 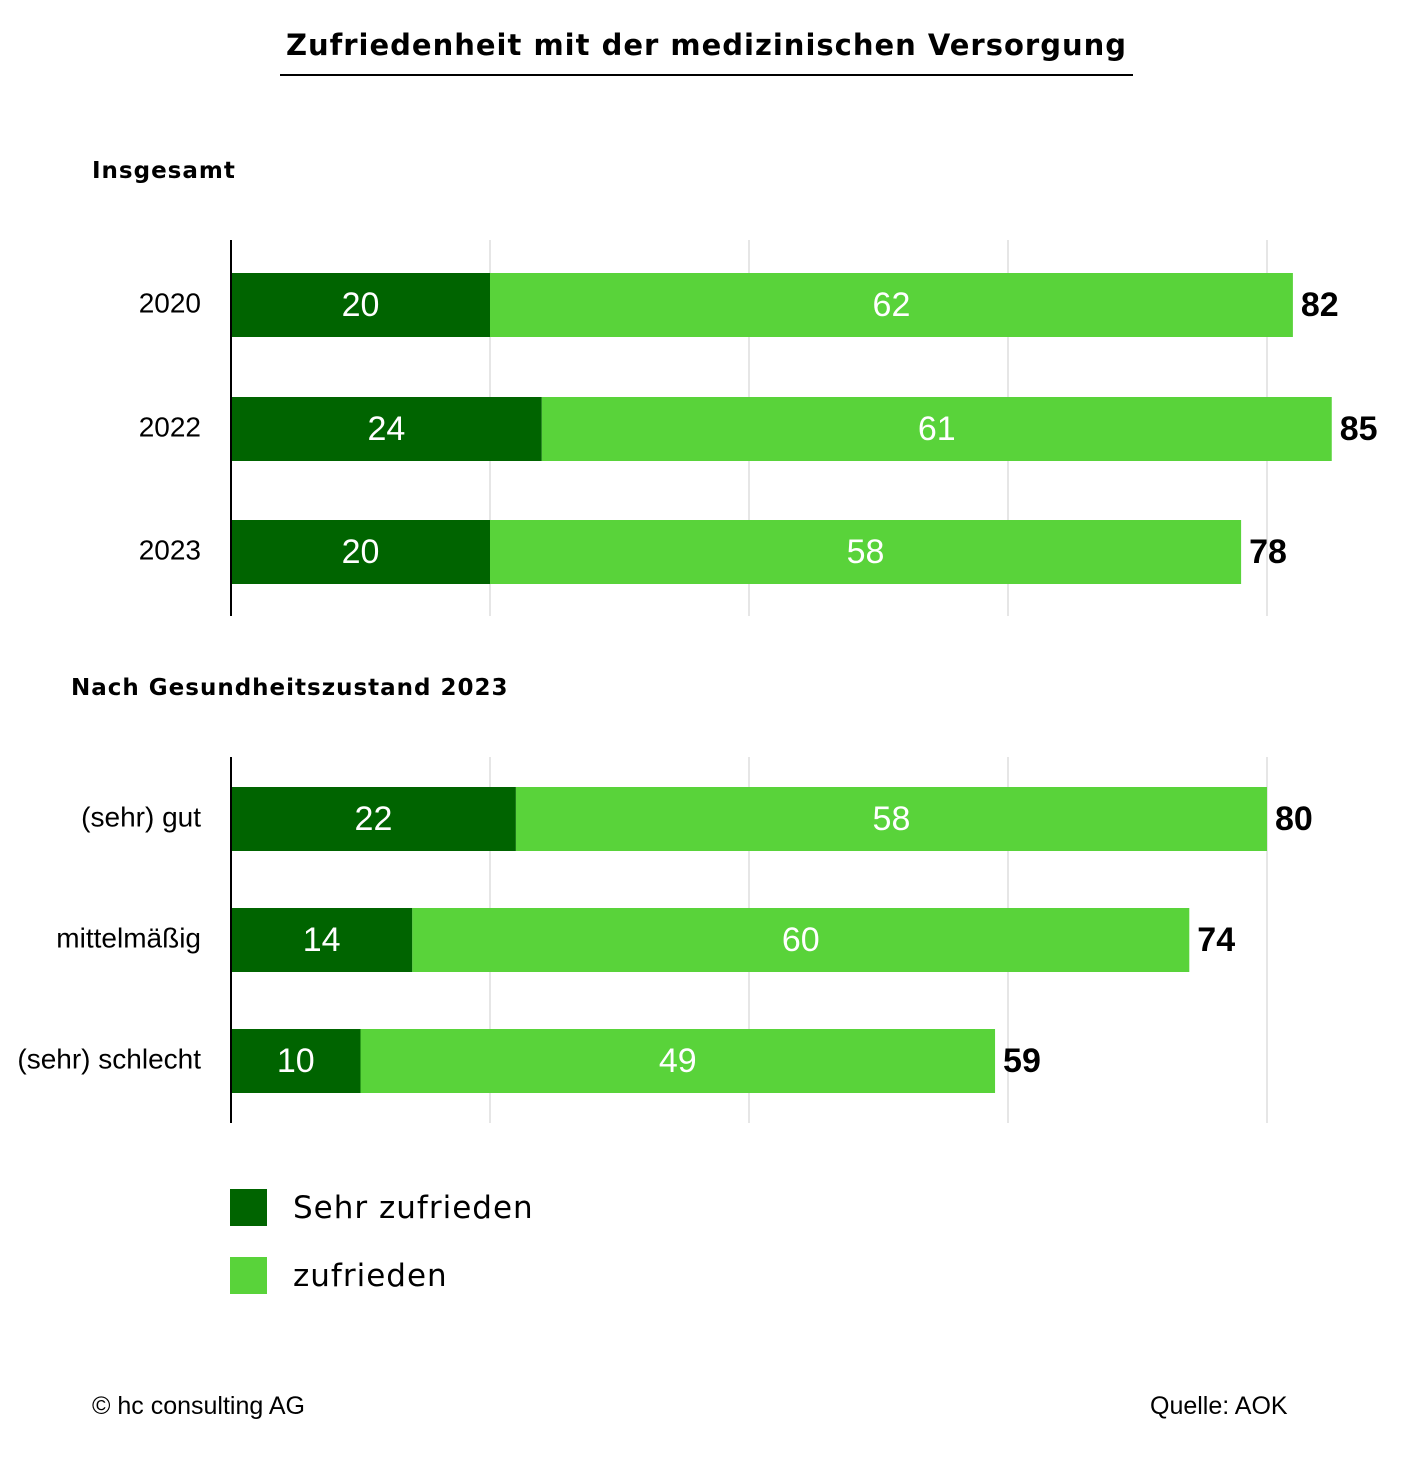 I want to click on footer-source: Quelle: AOK, so click(x=1219, y=1406).